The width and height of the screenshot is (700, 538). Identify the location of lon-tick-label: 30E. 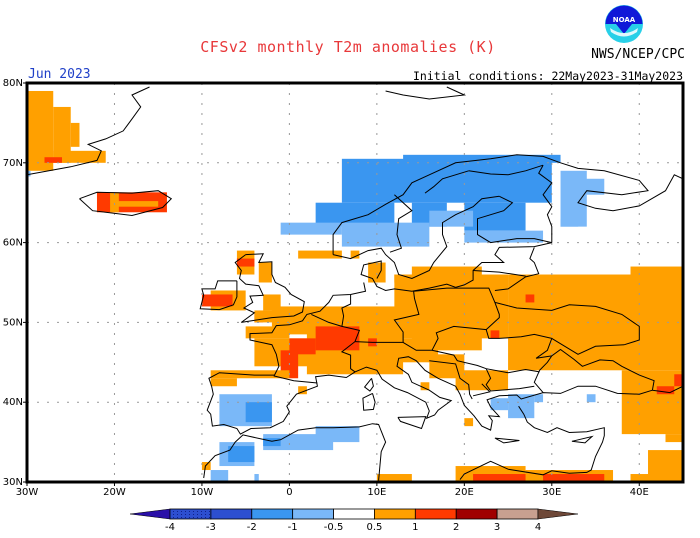
(551, 492).